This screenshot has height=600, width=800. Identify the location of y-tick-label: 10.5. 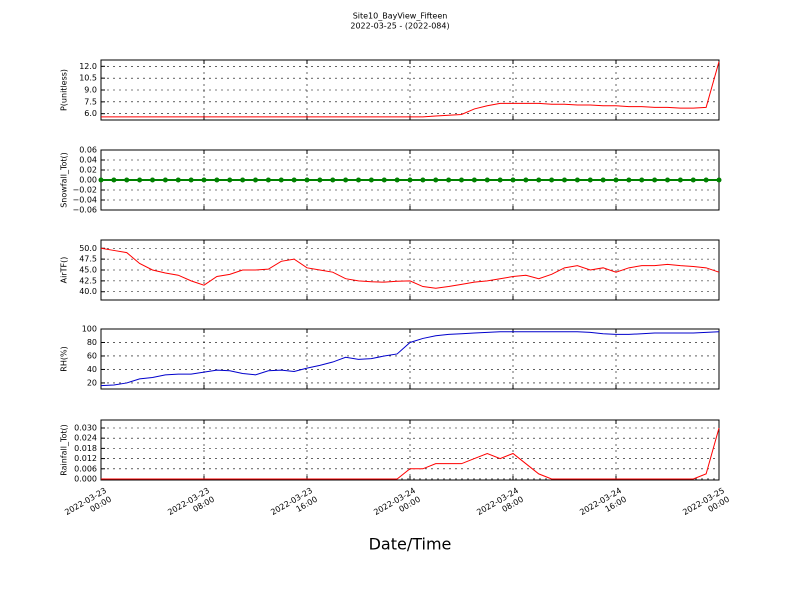
(88, 78).